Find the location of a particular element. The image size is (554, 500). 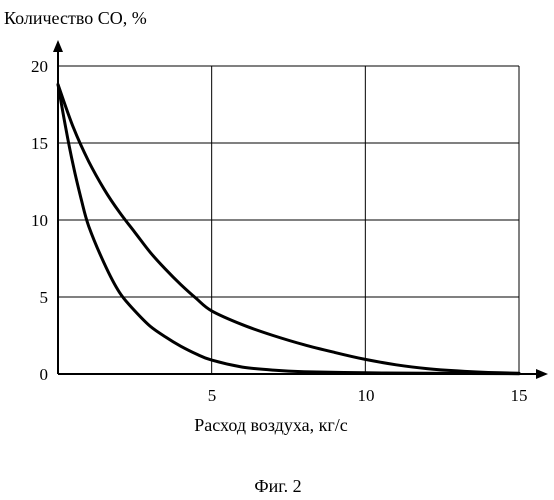

x-tick-labels: 5 10 15 is located at coordinates (368, 395).